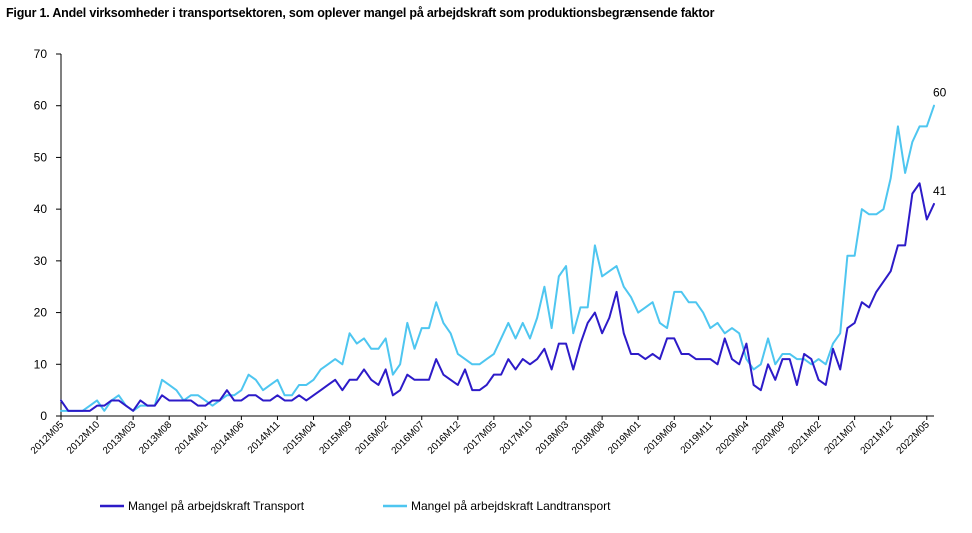  Describe the element at coordinates (84, 438) in the screenshot. I see `x-tick-label: 2012M10` at that location.